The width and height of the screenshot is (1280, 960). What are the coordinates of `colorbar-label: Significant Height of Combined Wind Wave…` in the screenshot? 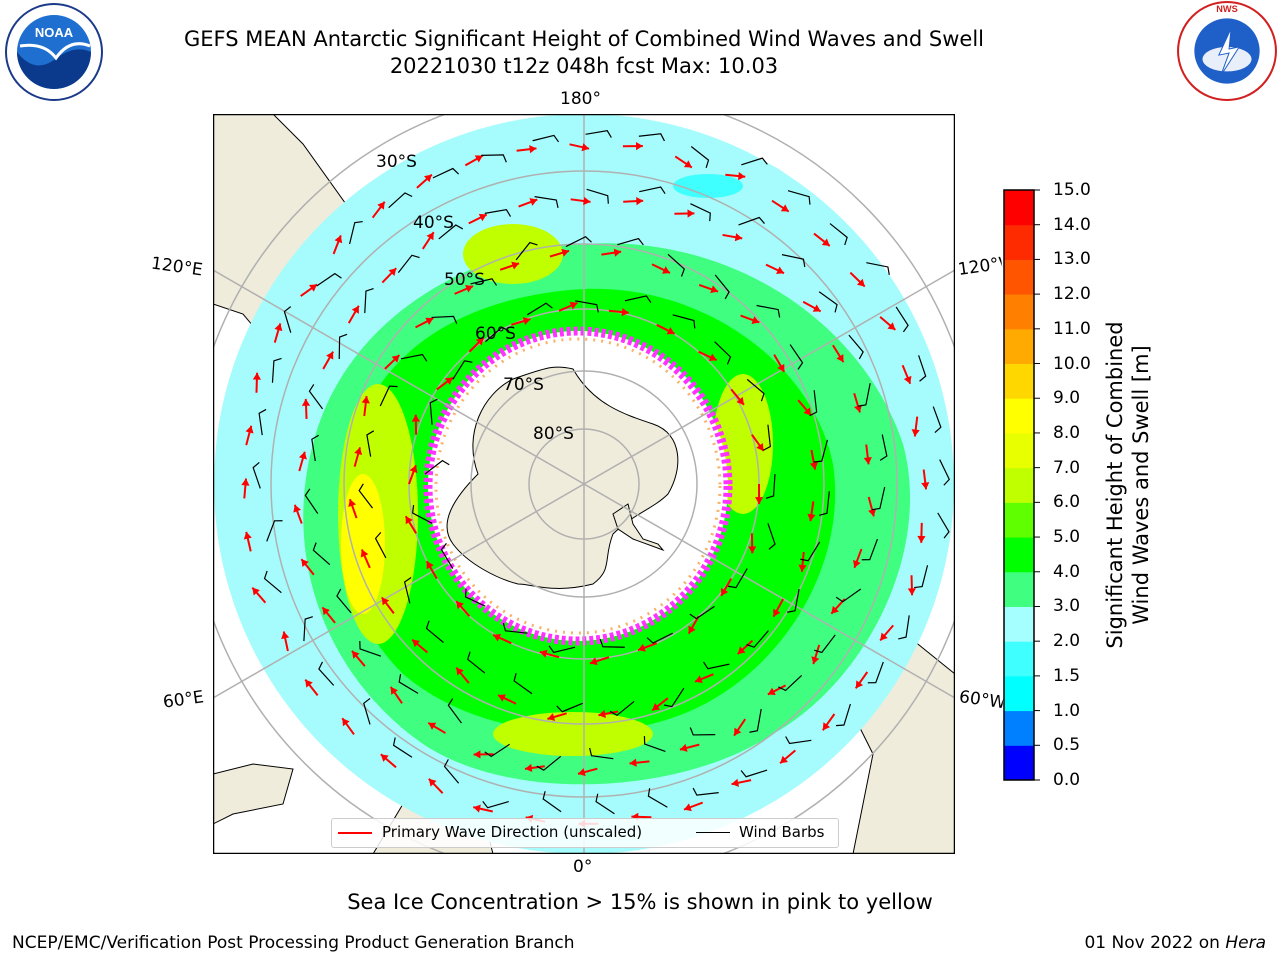 It's located at (1128, 484).